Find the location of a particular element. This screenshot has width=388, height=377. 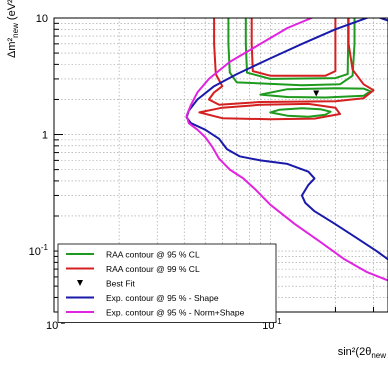

legend-box is located at coordinates (167, 283).